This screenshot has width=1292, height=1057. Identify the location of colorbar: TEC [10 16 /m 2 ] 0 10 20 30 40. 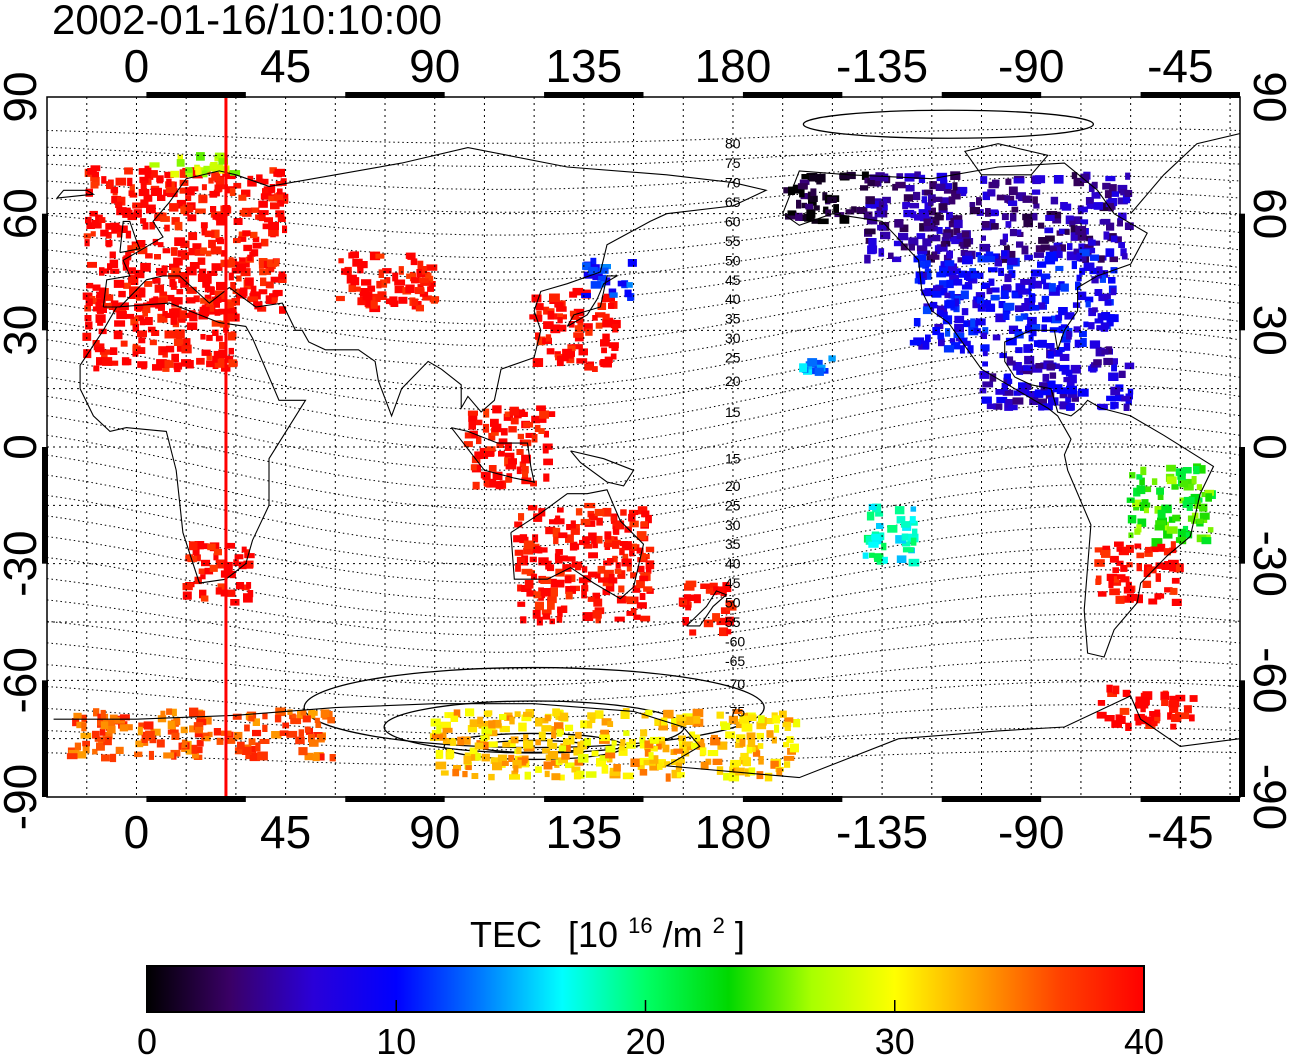
(650, 985).